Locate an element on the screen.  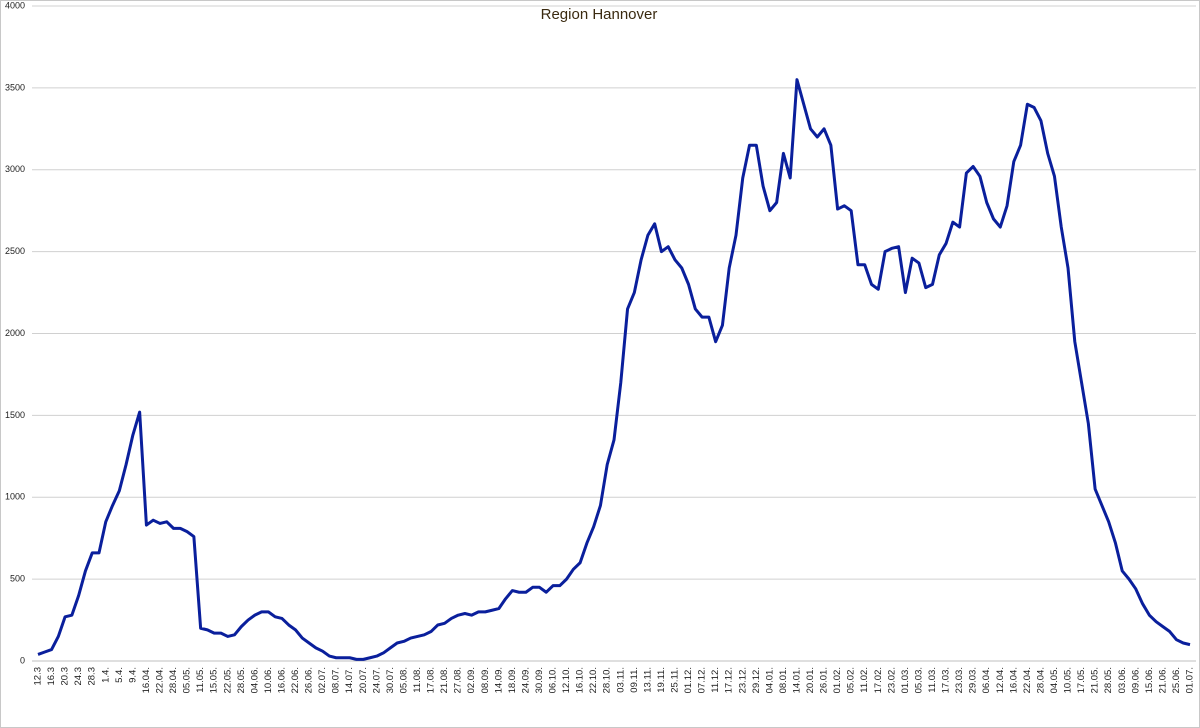
x-tick-label: 14.07. is located at coordinates (349, 680).